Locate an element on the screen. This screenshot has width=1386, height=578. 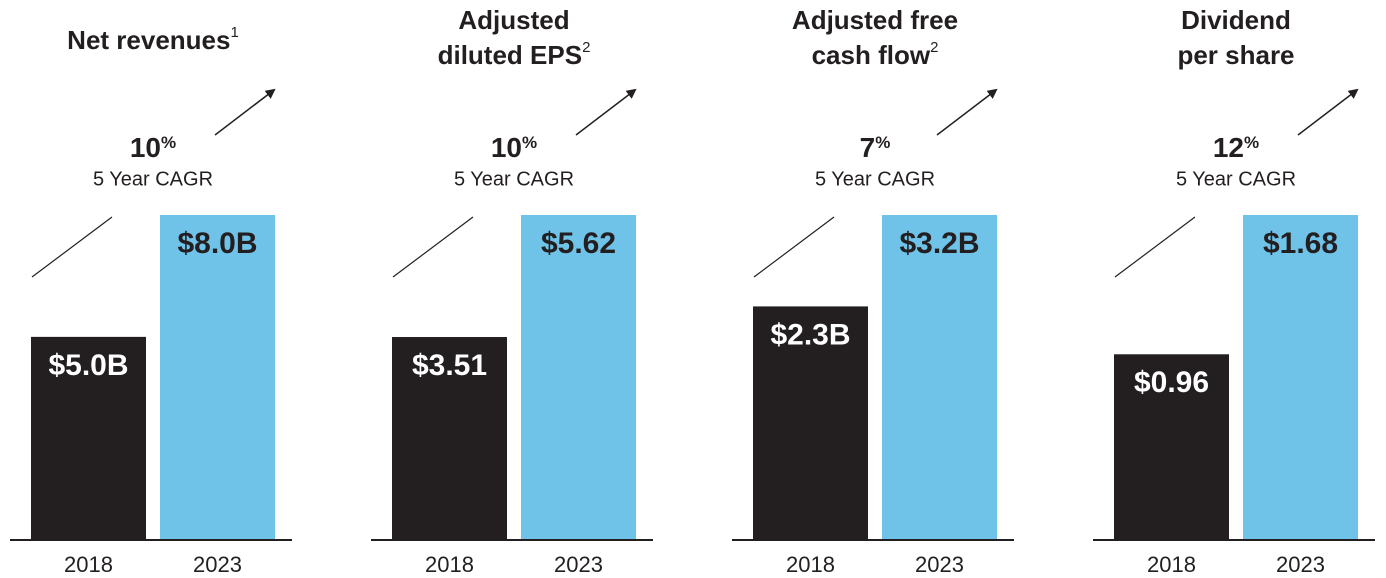
title-text: Adjusted is located at coordinates (513, 20).